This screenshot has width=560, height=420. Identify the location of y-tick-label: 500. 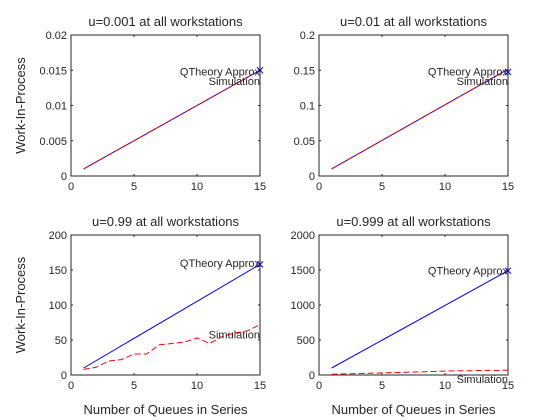
(306, 341).